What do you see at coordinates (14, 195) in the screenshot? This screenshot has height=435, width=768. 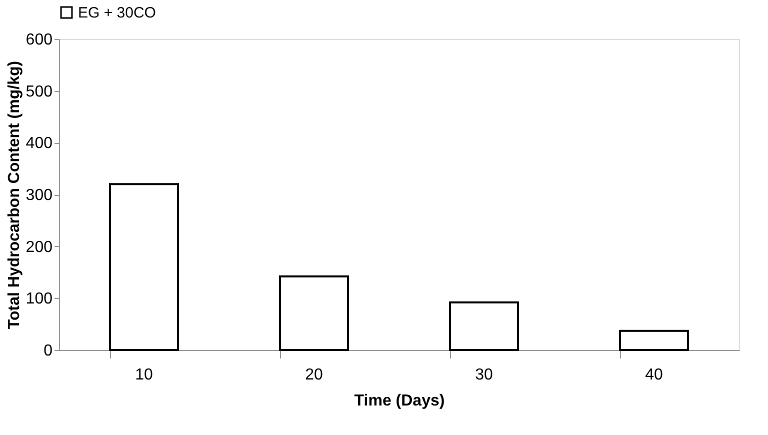 I see `y-axis-title: Total Hydrocarbon Content (mg/kg)` at bounding box center [14, 195].